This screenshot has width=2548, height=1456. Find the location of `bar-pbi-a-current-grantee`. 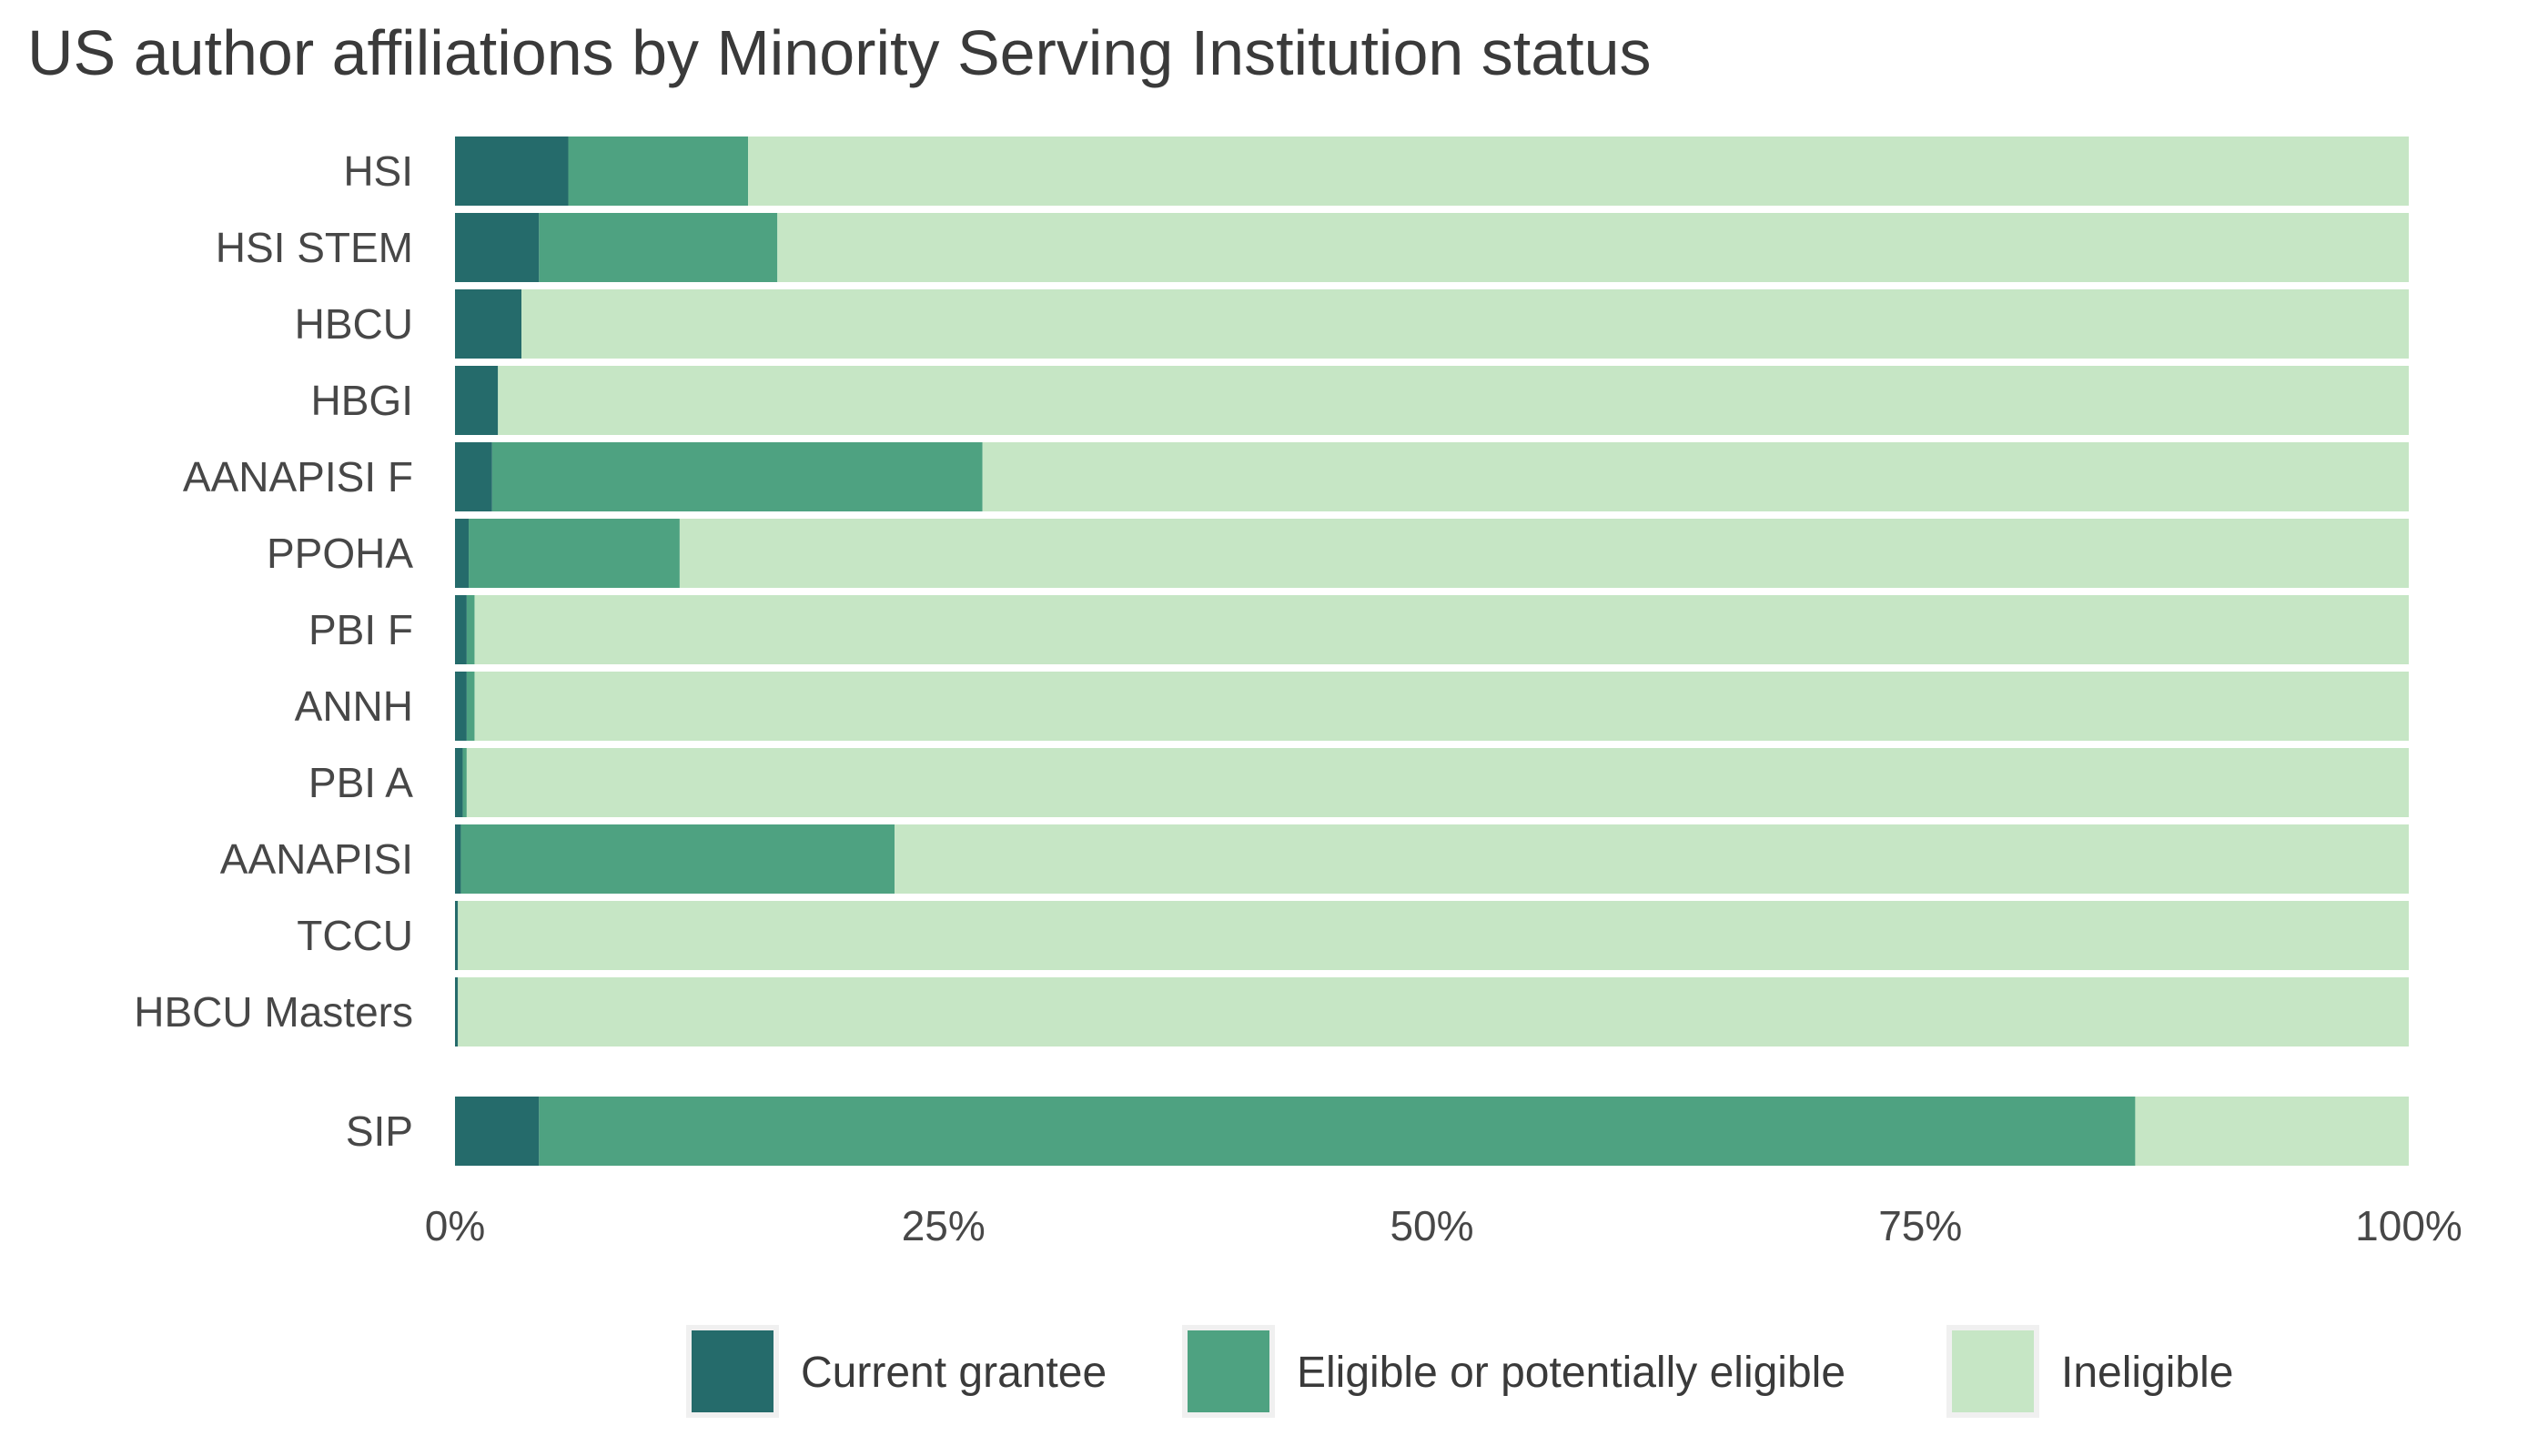

bar-pbi-a-current-grantee is located at coordinates (459, 783).